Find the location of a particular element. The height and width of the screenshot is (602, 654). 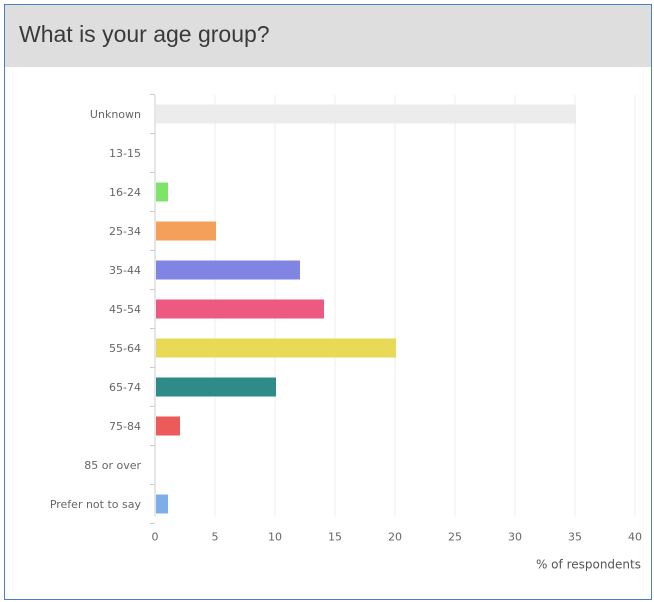

x-tick-label: 5 is located at coordinates (215, 537).